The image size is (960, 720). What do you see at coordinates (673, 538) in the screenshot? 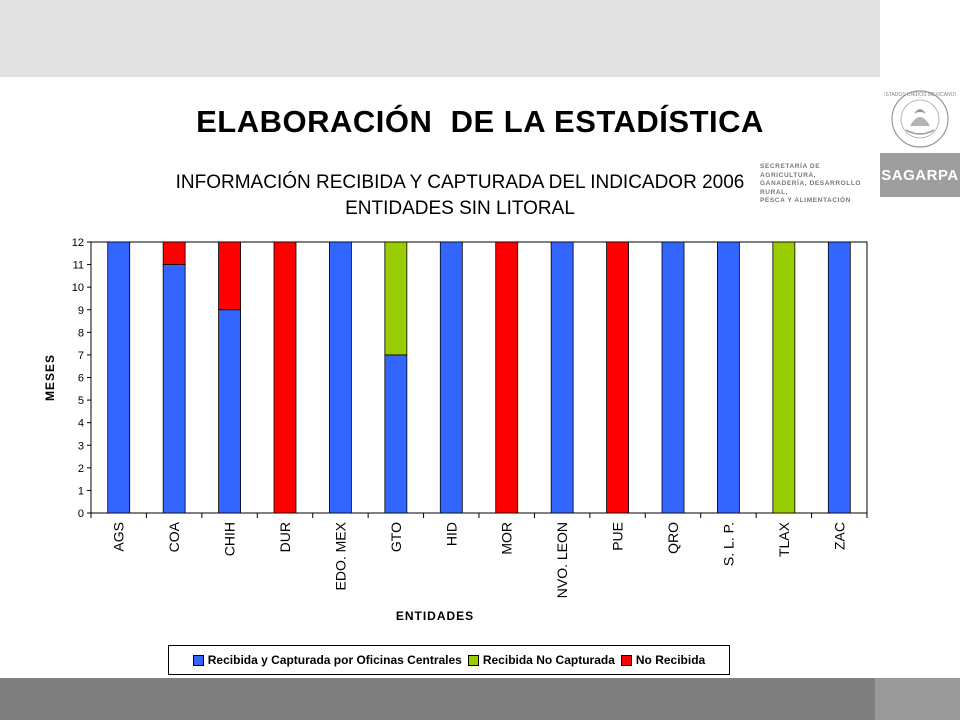
I see `x-tick-label: QRO` at bounding box center [673, 538].